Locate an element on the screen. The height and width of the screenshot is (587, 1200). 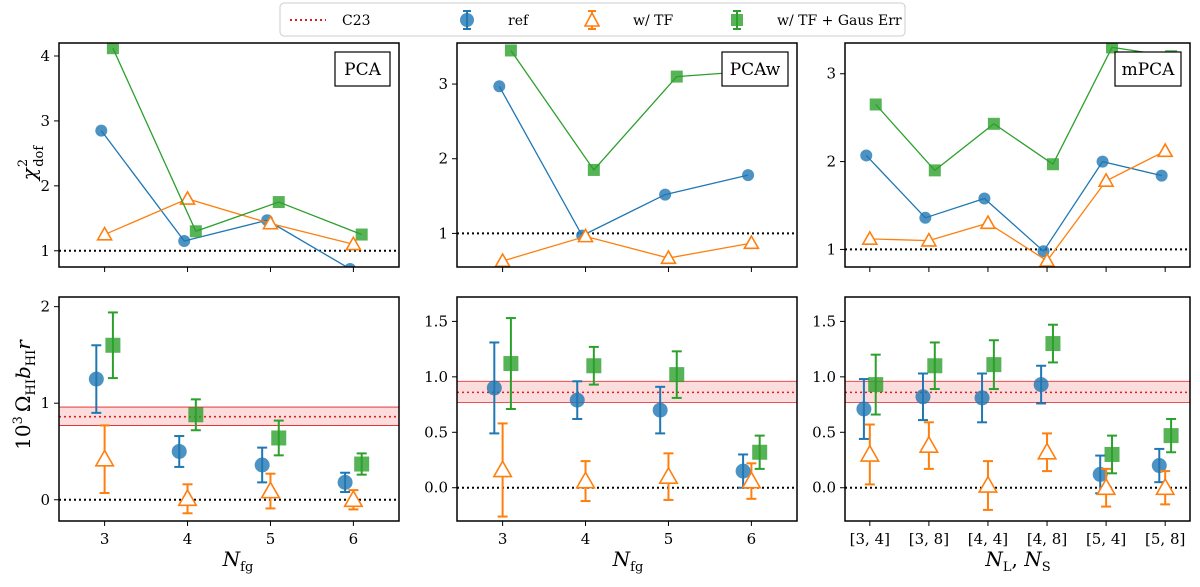
panel-bottom-left: 0 1 2 3 4 5 6 is located at coordinates (220, 422).